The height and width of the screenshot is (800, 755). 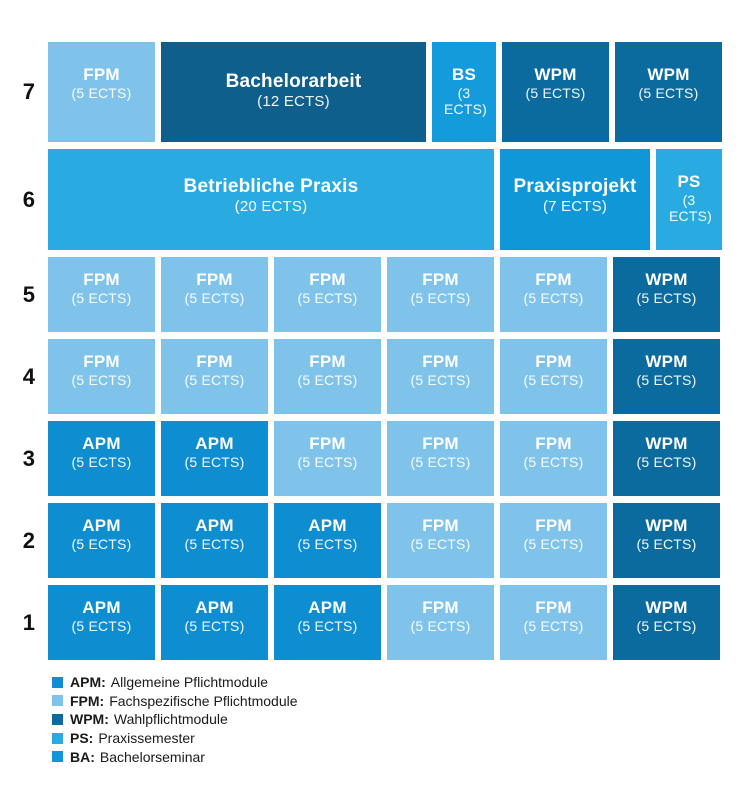 I want to click on module-cell-betriebliche-praxis: Betriebliche Praxis (20 ECTS), so click(x=271, y=199).